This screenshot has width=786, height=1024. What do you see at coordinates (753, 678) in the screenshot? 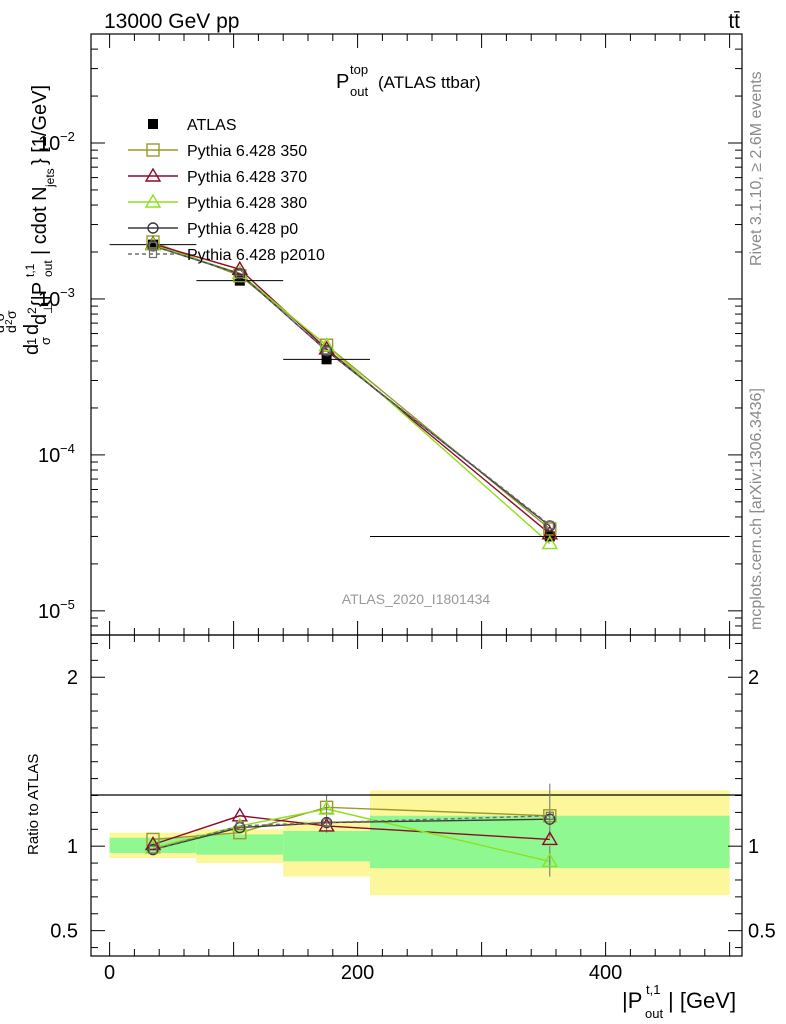
I see `ratio-y-tick-label-right: 2` at bounding box center [753, 678].